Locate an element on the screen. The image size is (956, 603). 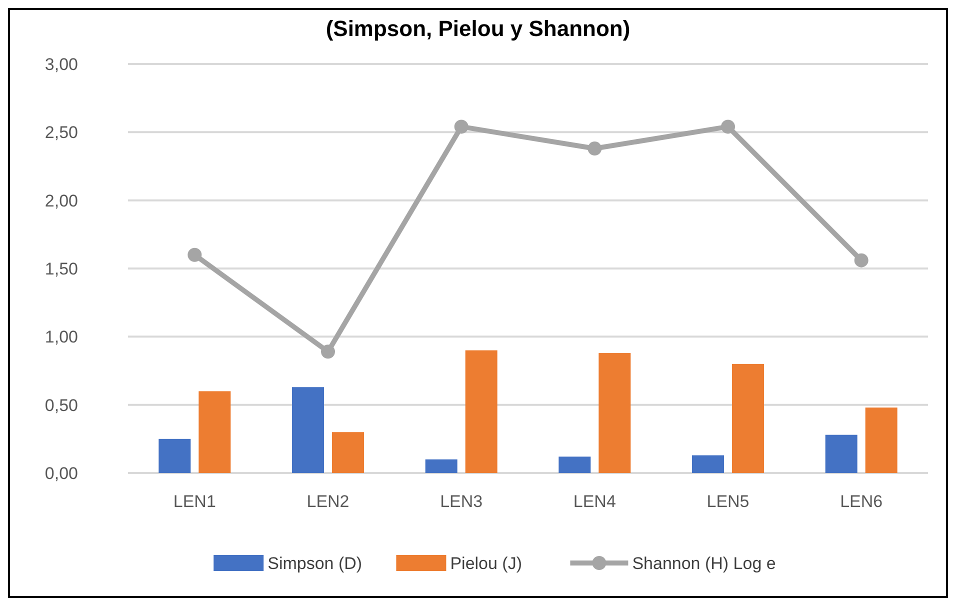
x-tick-label: LEN5 is located at coordinates (728, 501).